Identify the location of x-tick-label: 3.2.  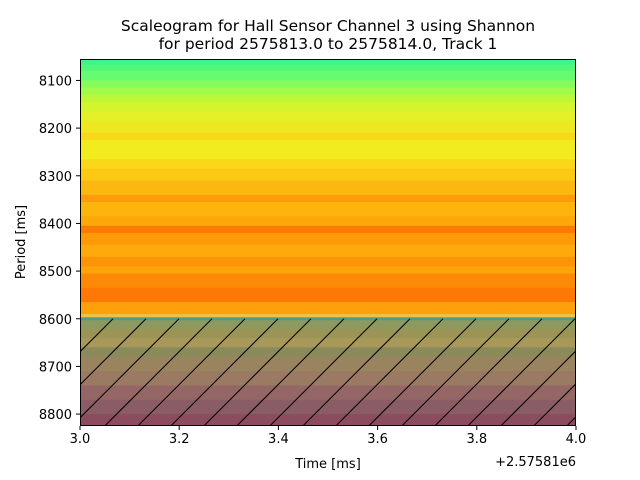
(179, 439).